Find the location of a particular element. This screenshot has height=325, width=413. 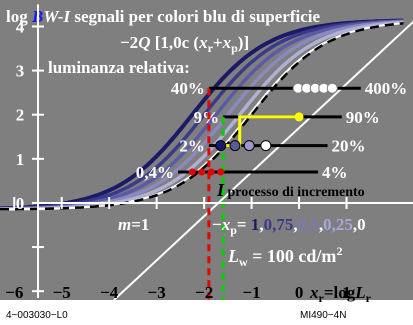

xp-value-5: 0,5 is located at coordinates (308, 224).